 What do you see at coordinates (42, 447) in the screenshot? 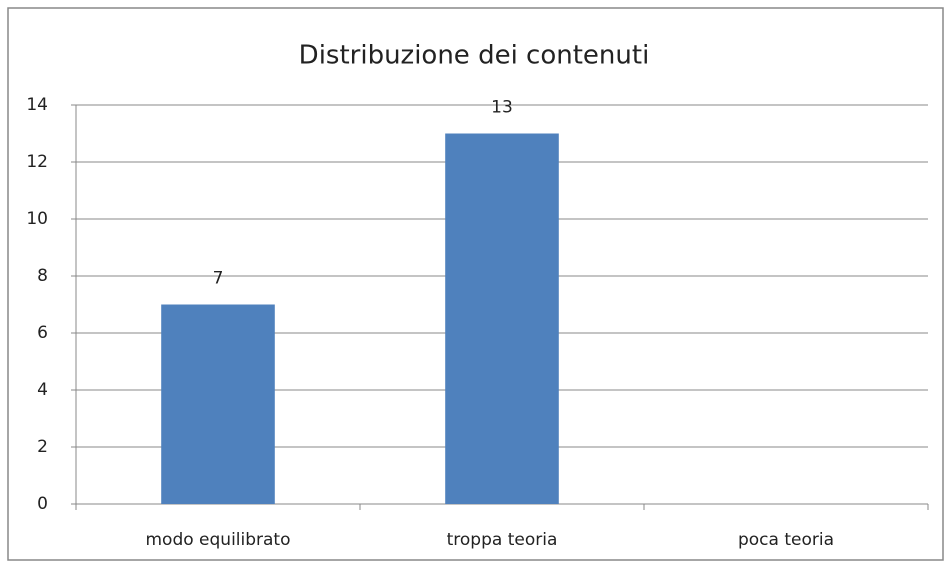
I see `y-tick-label: 2` at bounding box center [42, 447].